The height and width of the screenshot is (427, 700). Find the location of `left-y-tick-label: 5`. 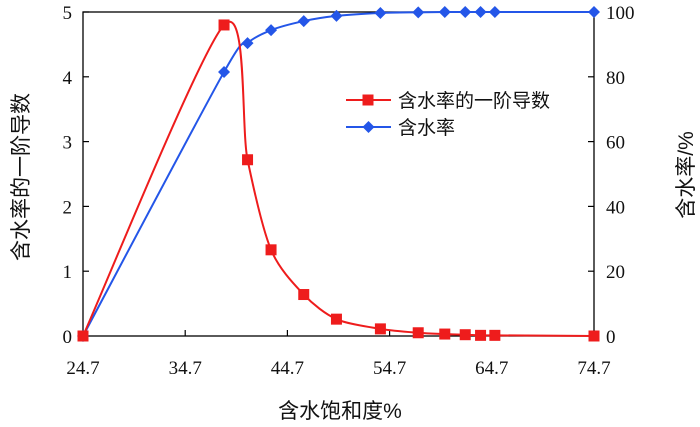

left-y-tick-label: 5 is located at coordinates (68, 13).